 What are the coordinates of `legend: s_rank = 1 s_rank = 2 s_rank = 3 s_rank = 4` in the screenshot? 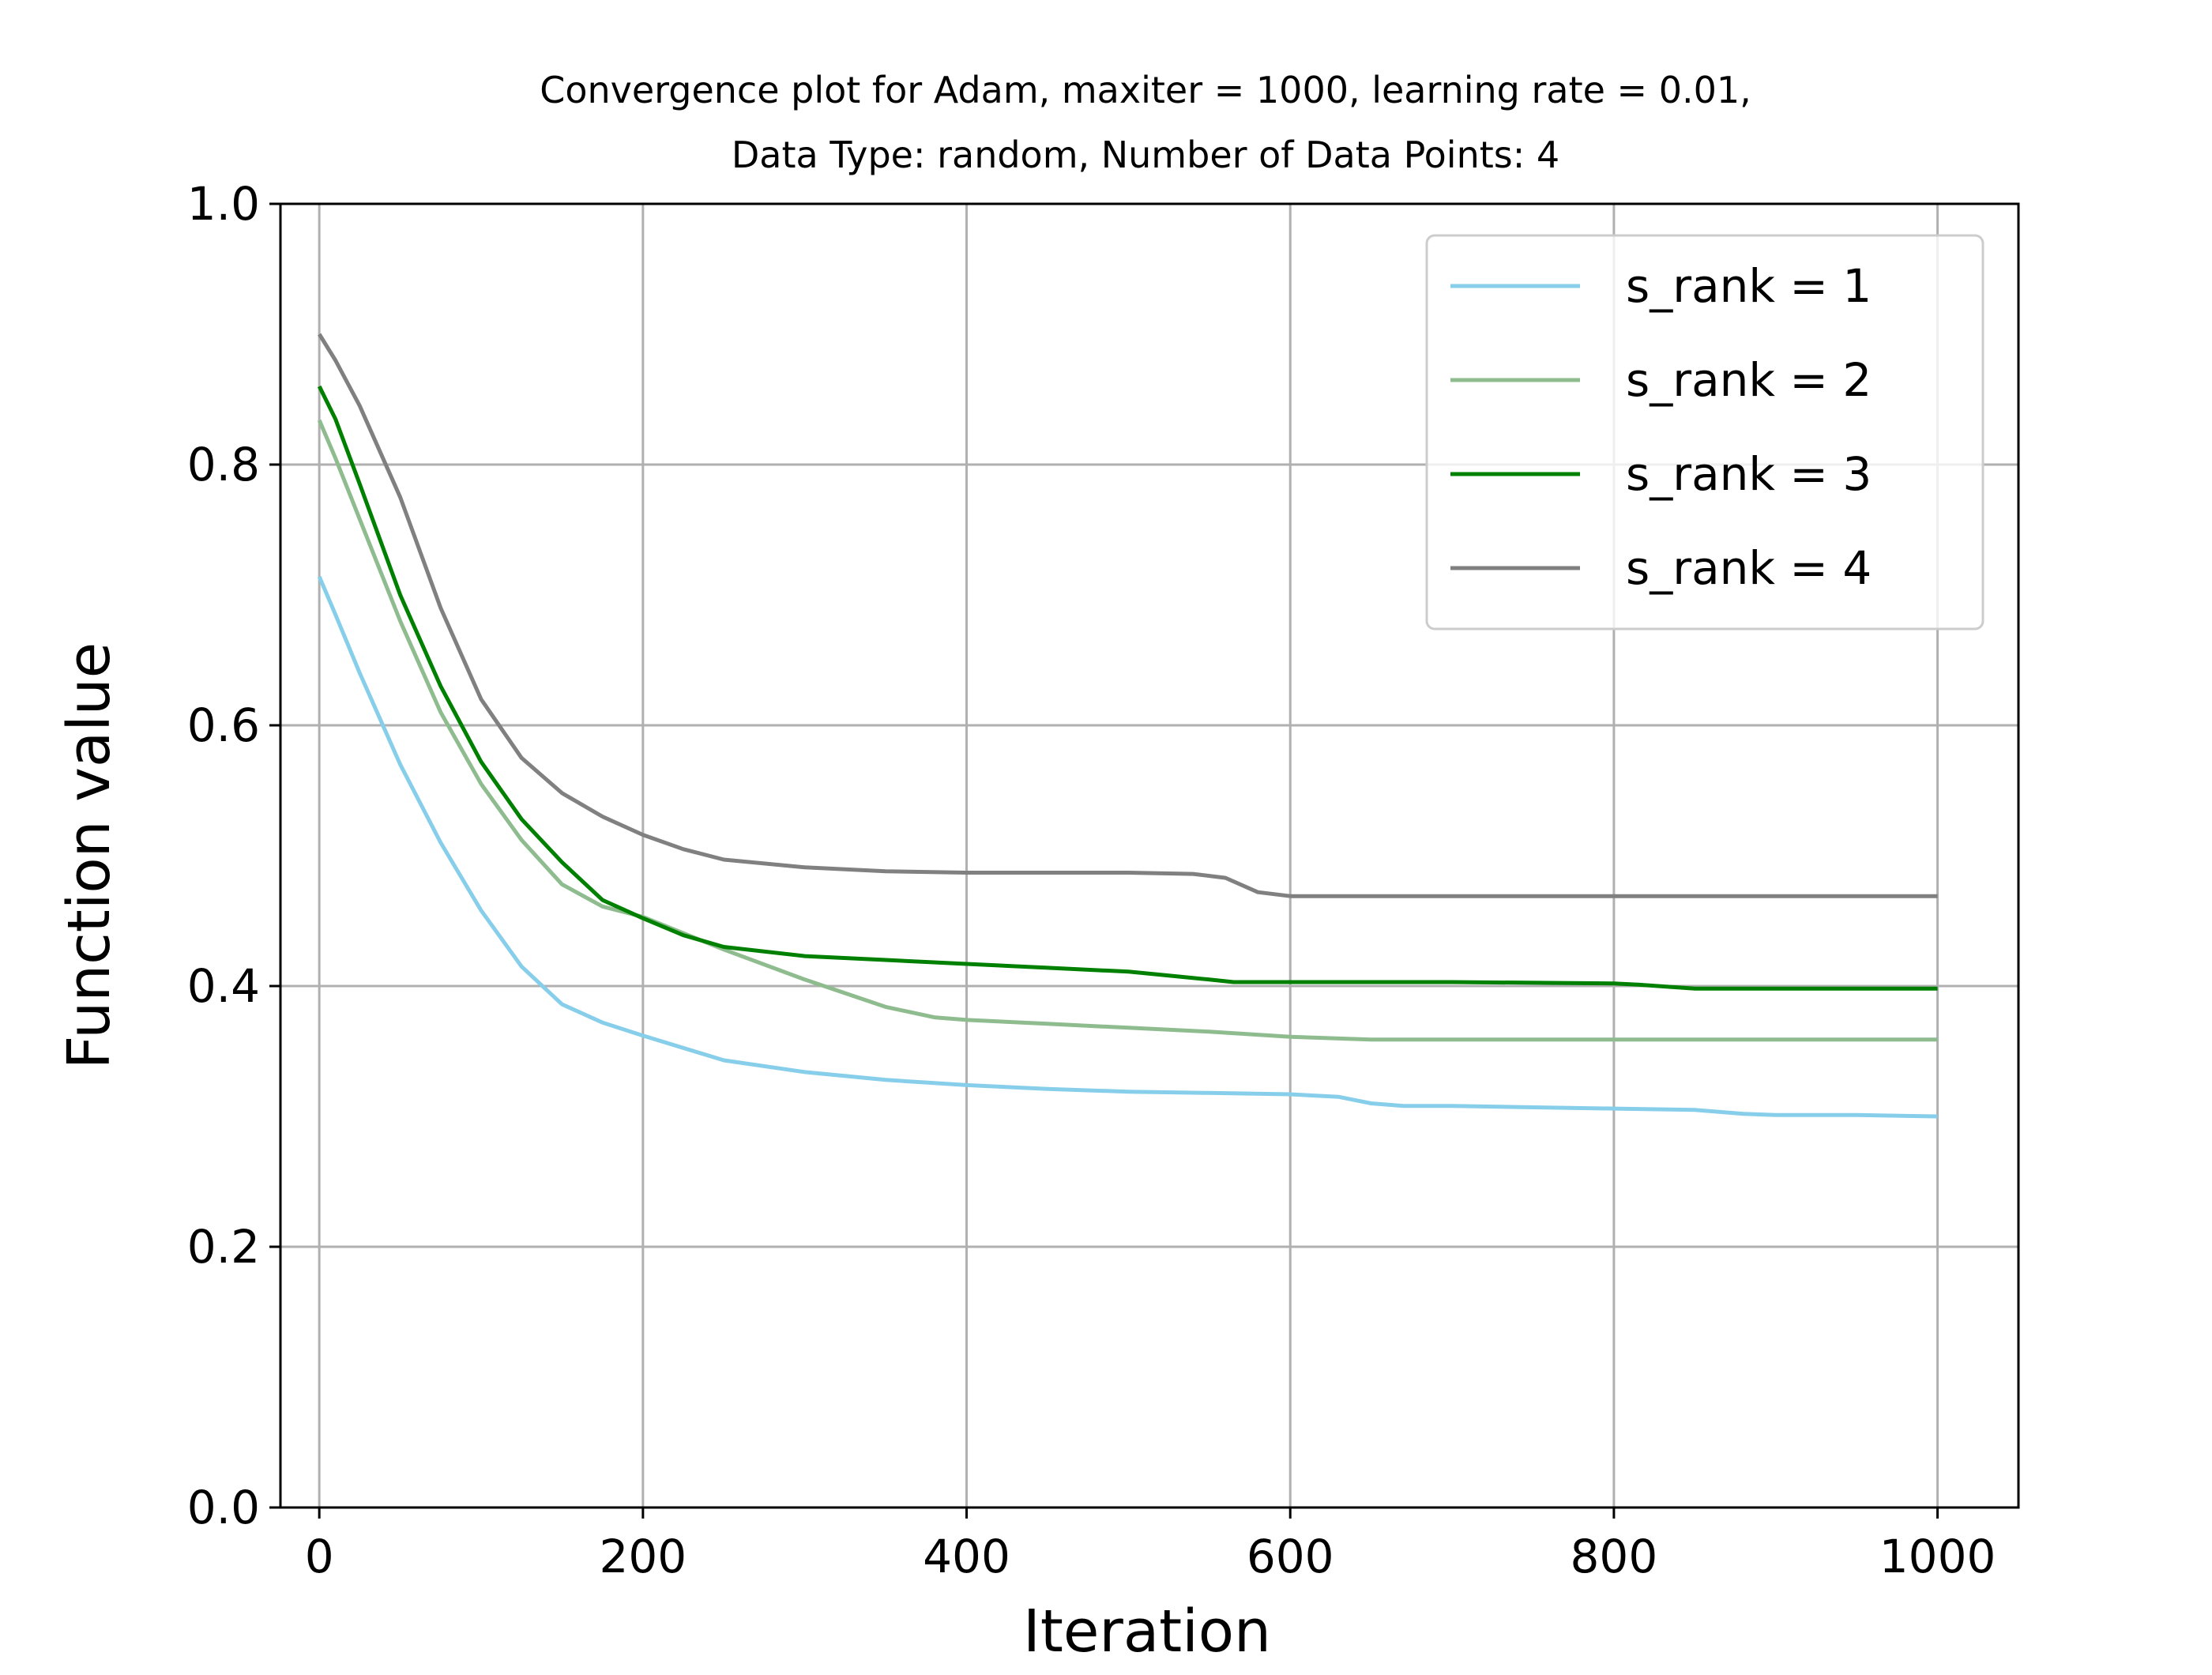 It's located at (1705, 432).